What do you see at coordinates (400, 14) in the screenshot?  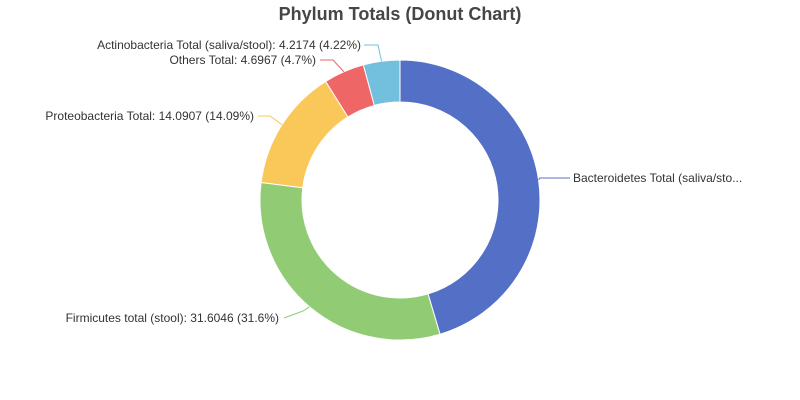 I see `chart-title: Phylum Totals (Donut Chart)` at bounding box center [400, 14].